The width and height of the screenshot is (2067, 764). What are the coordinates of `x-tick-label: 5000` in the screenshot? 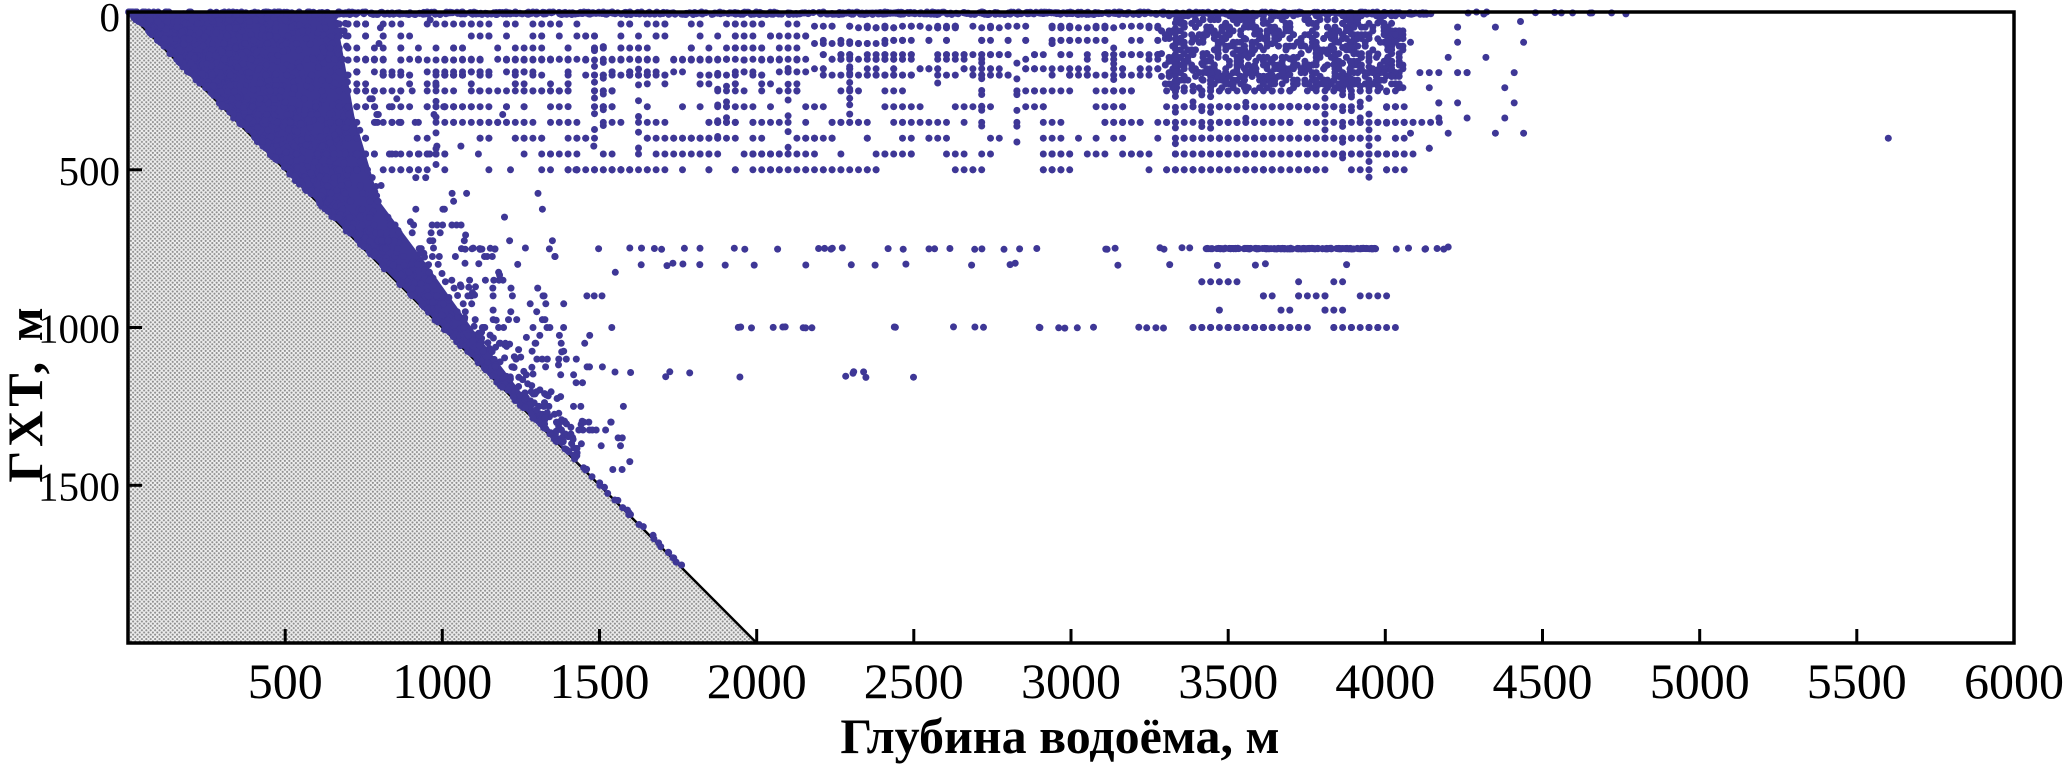 It's located at (1700, 681).